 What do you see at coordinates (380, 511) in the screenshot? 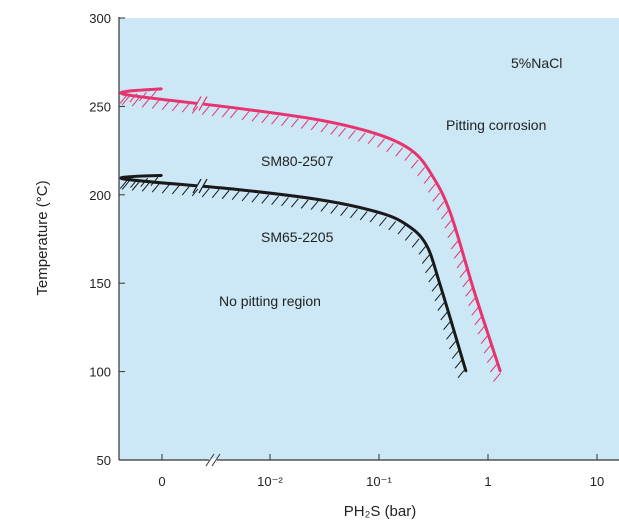
I see `x-axis-label: PH₂S (bar)` at bounding box center [380, 511].